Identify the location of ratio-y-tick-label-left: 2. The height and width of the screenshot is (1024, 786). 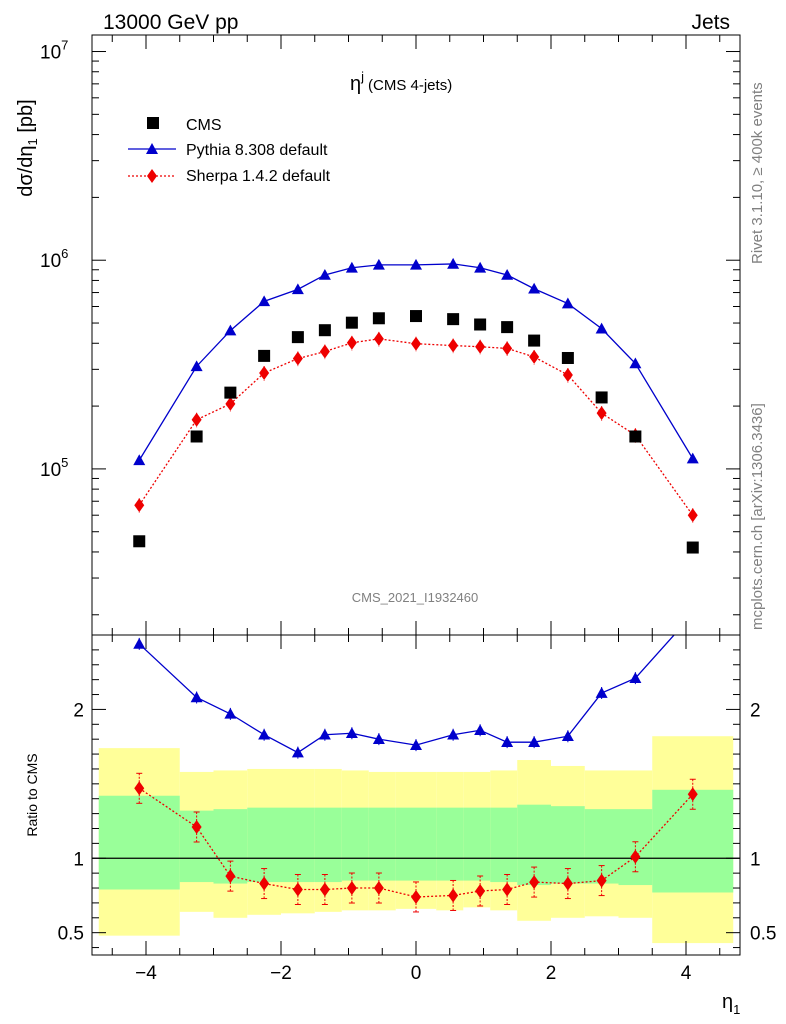
(78, 710).